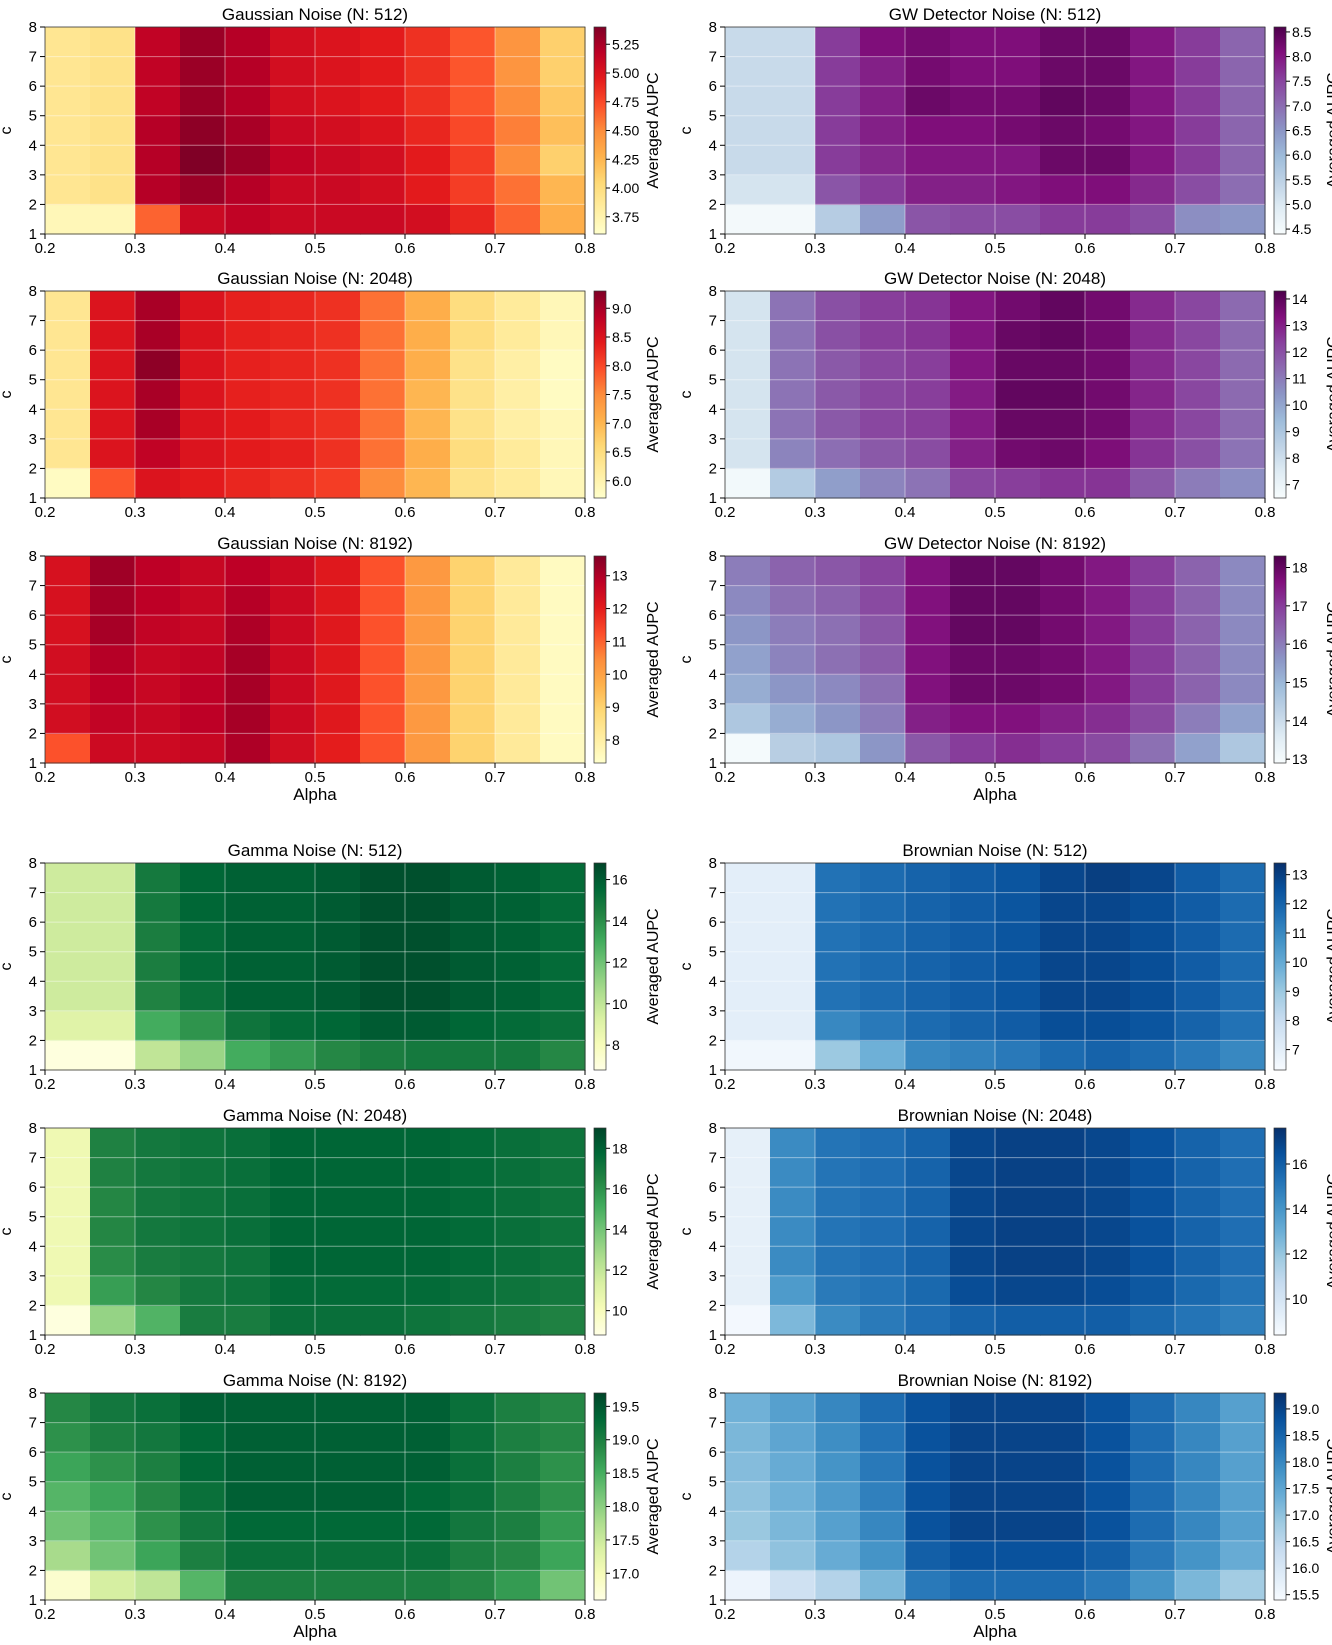  Describe the element at coordinates (1175, 1349) in the screenshot. I see `x-tick-label: 0.7` at that location.